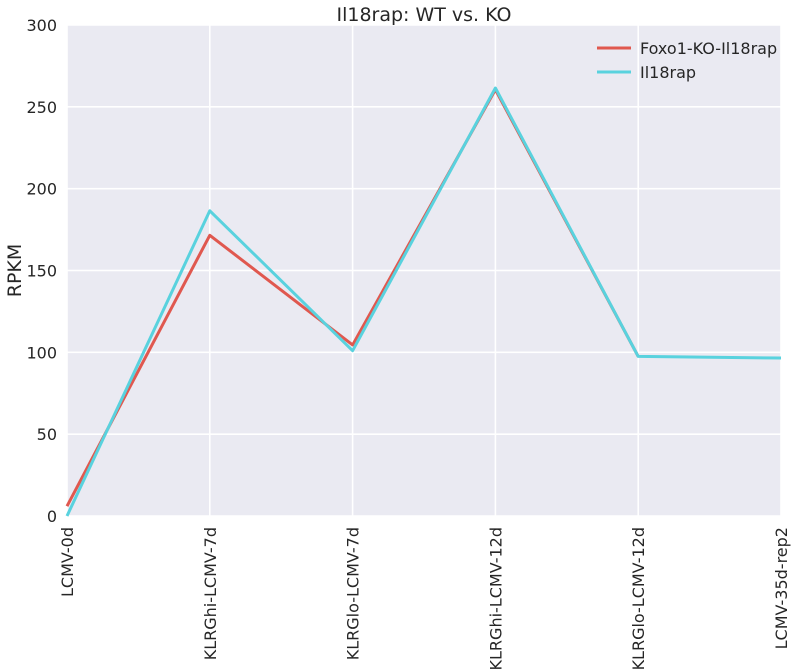 The width and height of the screenshot is (795, 669). What do you see at coordinates (210, 593) in the screenshot?
I see `x-tick-label: KLRGhi-LCMV-7d` at bounding box center [210, 593].